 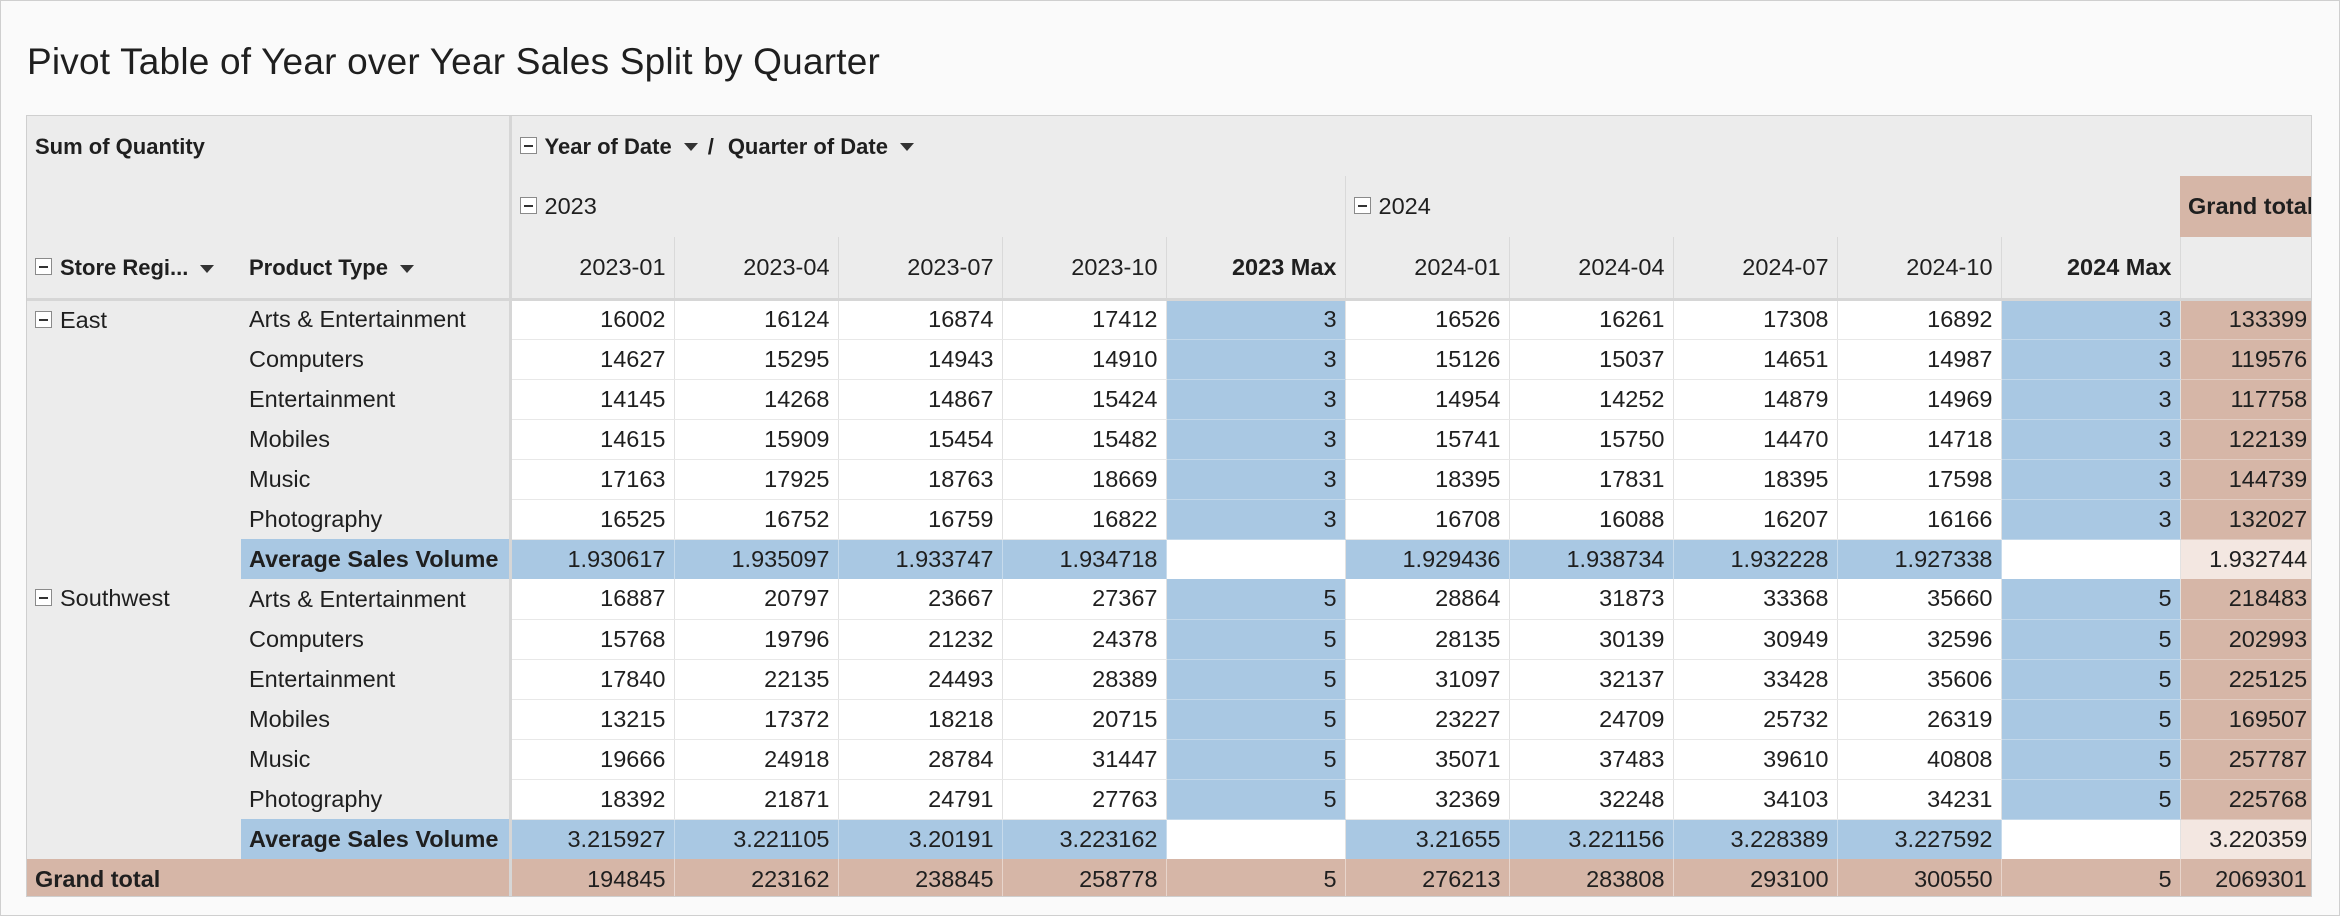 I want to click on grand-total-cell: 300550, so click(x=1919, y=877).